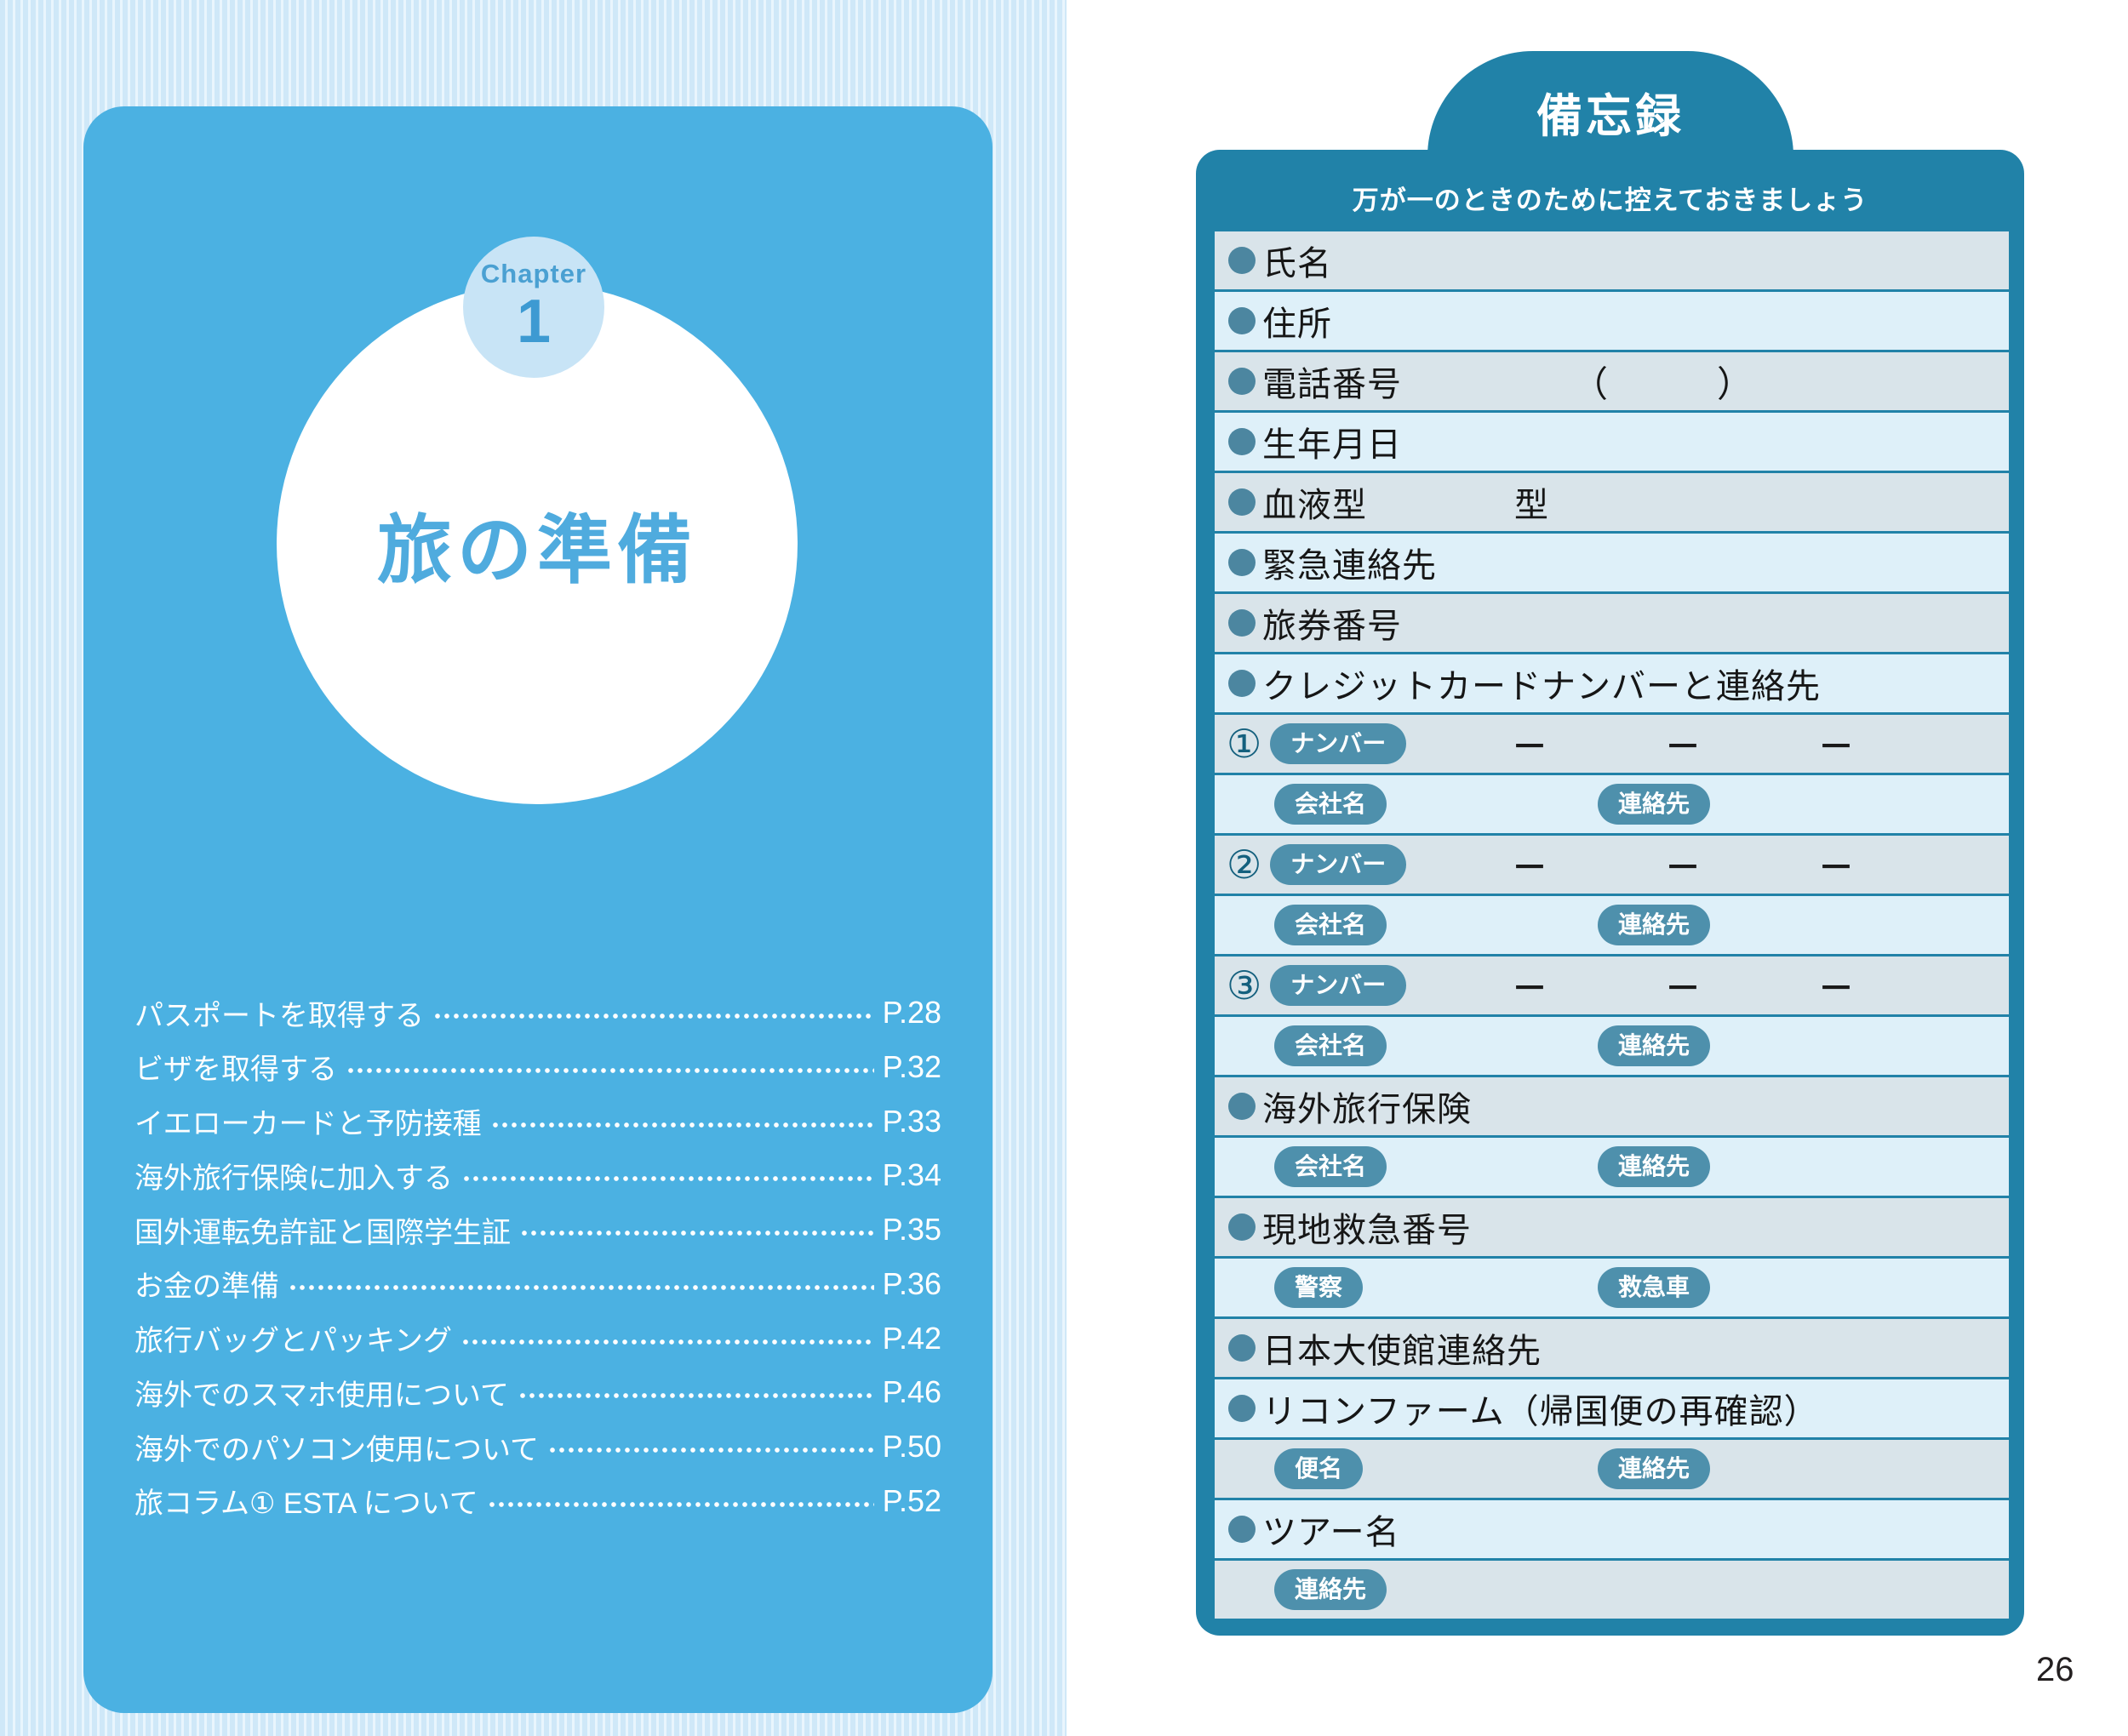 The width and height of the screenshot is (2128, 1736). I want to click on memo-row-tour-contact: 連絡先, so click(1612, 1590).